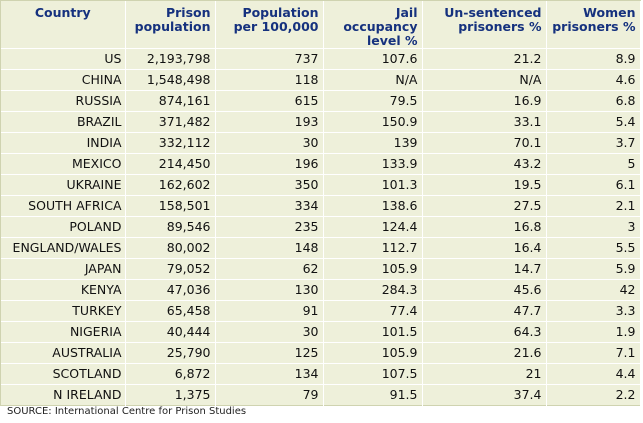  Describe the element at coordinates (269, 122) in the screenshot. I see `population-per-100000-cell: 193` at that location.